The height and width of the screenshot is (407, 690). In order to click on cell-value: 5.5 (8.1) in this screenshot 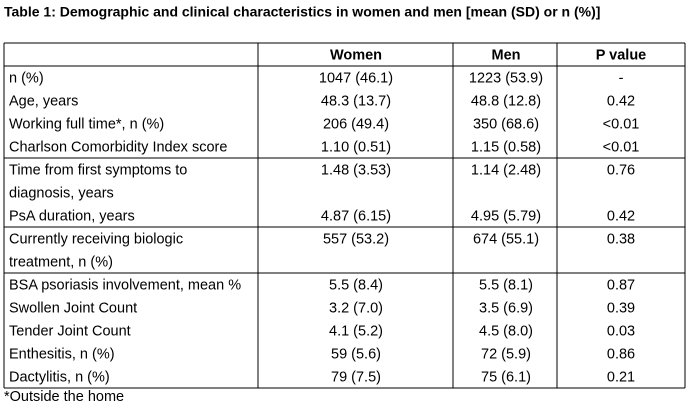, I will do `click(506, 285)`.